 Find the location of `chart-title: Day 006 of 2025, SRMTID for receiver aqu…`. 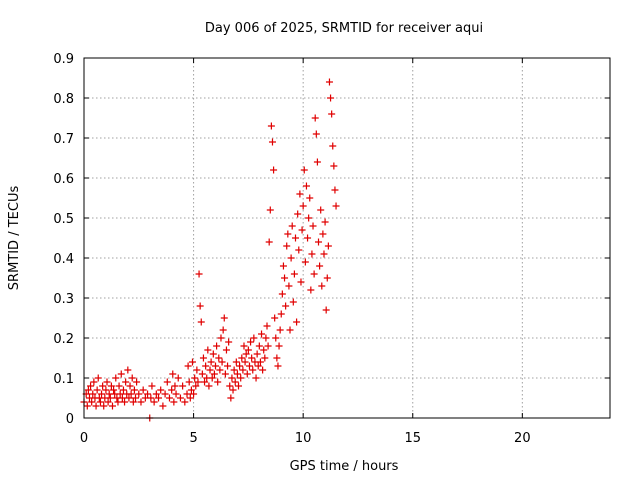

chart-title: Day 006 of 2025, SRMTID for receiver aqu… is located at coordinates (344, 28).